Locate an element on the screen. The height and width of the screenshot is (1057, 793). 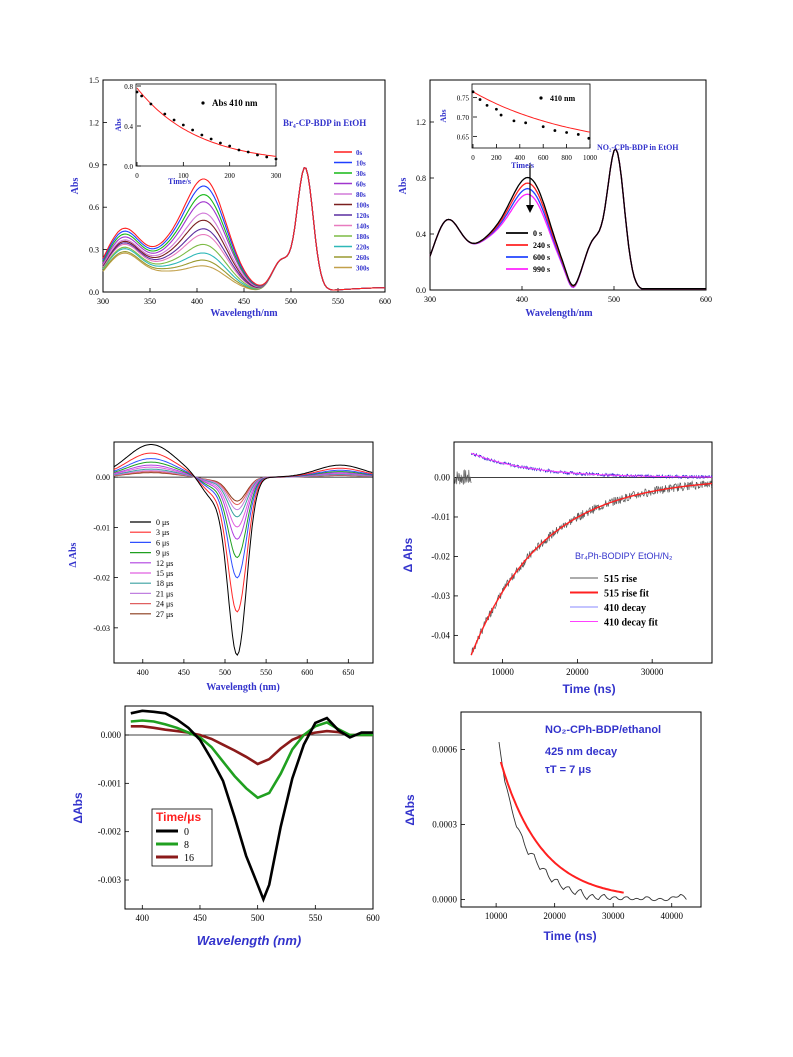
panel-e-spectra is located at coordinates (249, 806).